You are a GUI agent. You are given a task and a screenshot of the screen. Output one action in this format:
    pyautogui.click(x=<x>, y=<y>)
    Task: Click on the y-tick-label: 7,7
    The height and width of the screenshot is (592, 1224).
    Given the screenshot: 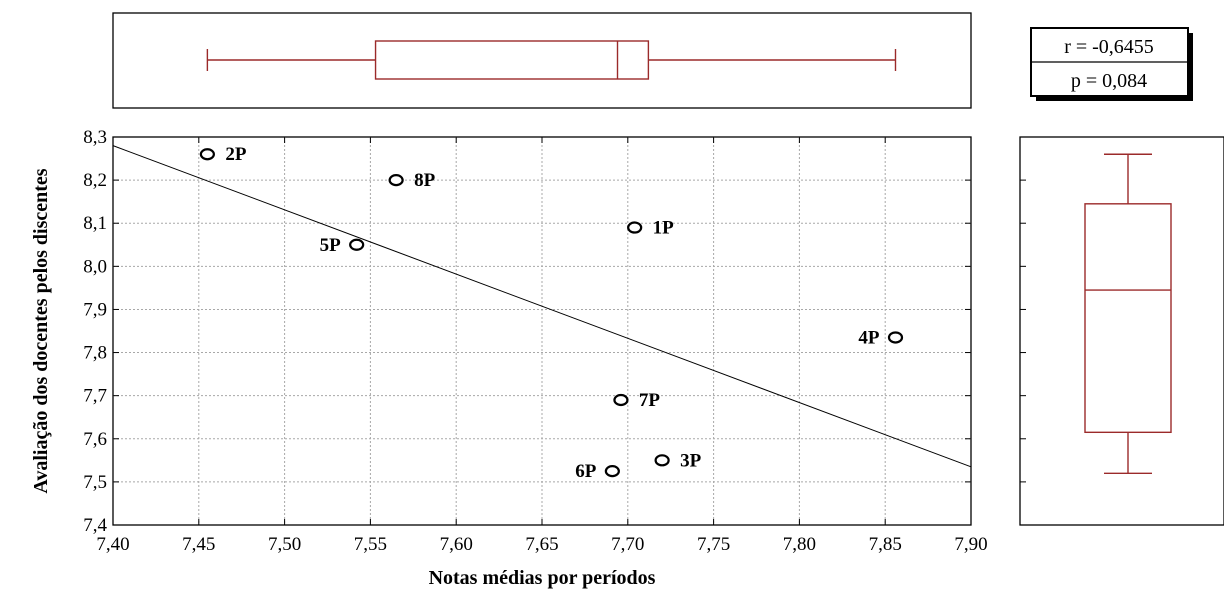 What is the action you would take?
    pyautogui.click(x=95, y=396)
    